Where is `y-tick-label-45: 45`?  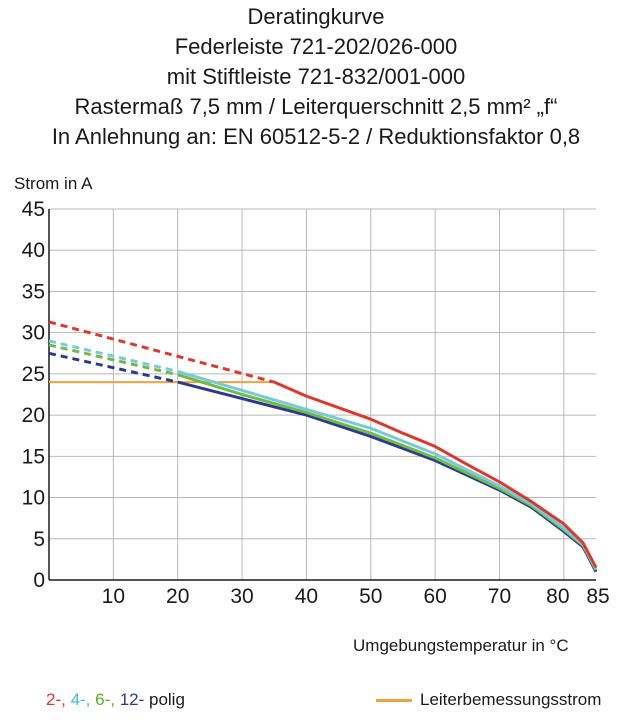 y-tick-label-45: 45 is located at coordinates (33, 209).